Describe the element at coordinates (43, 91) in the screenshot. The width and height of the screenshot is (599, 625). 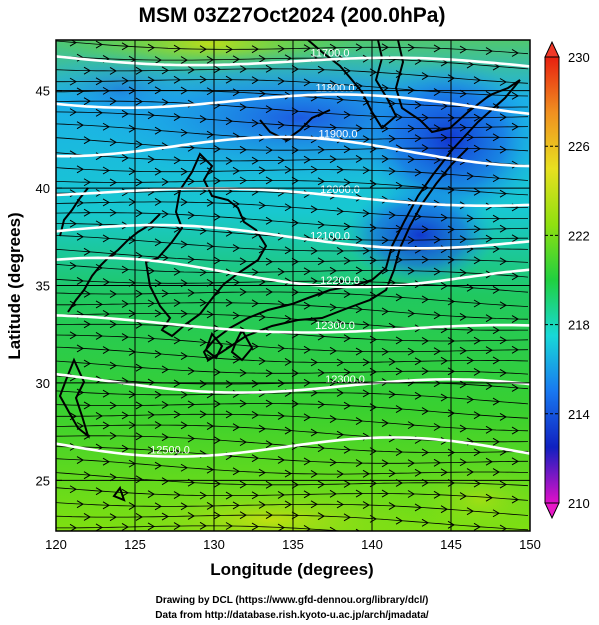
I see `y-tick-label: 45` at that location.